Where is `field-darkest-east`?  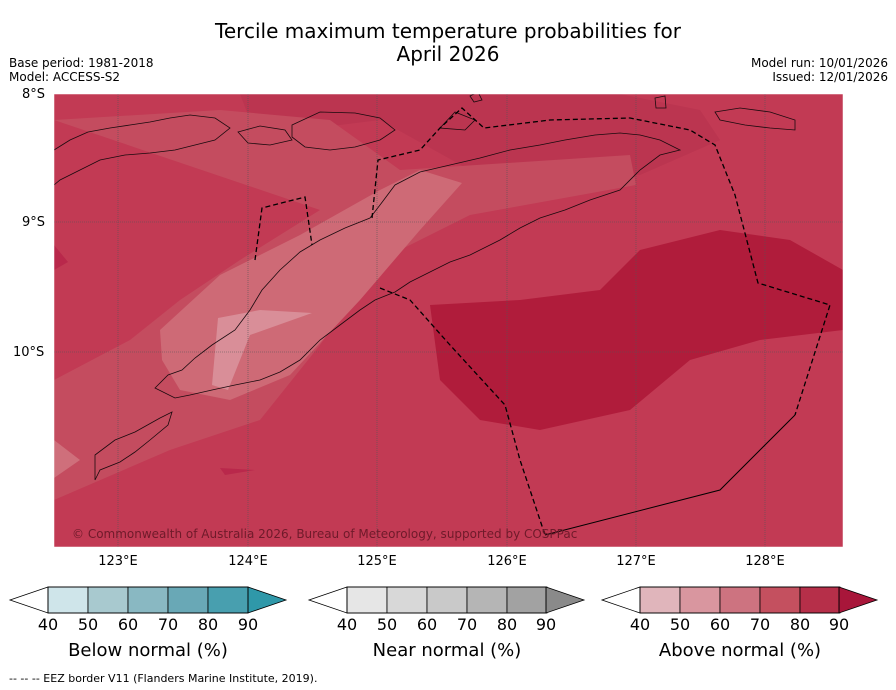
field-darkest-east is located at coordinates (636, 330).